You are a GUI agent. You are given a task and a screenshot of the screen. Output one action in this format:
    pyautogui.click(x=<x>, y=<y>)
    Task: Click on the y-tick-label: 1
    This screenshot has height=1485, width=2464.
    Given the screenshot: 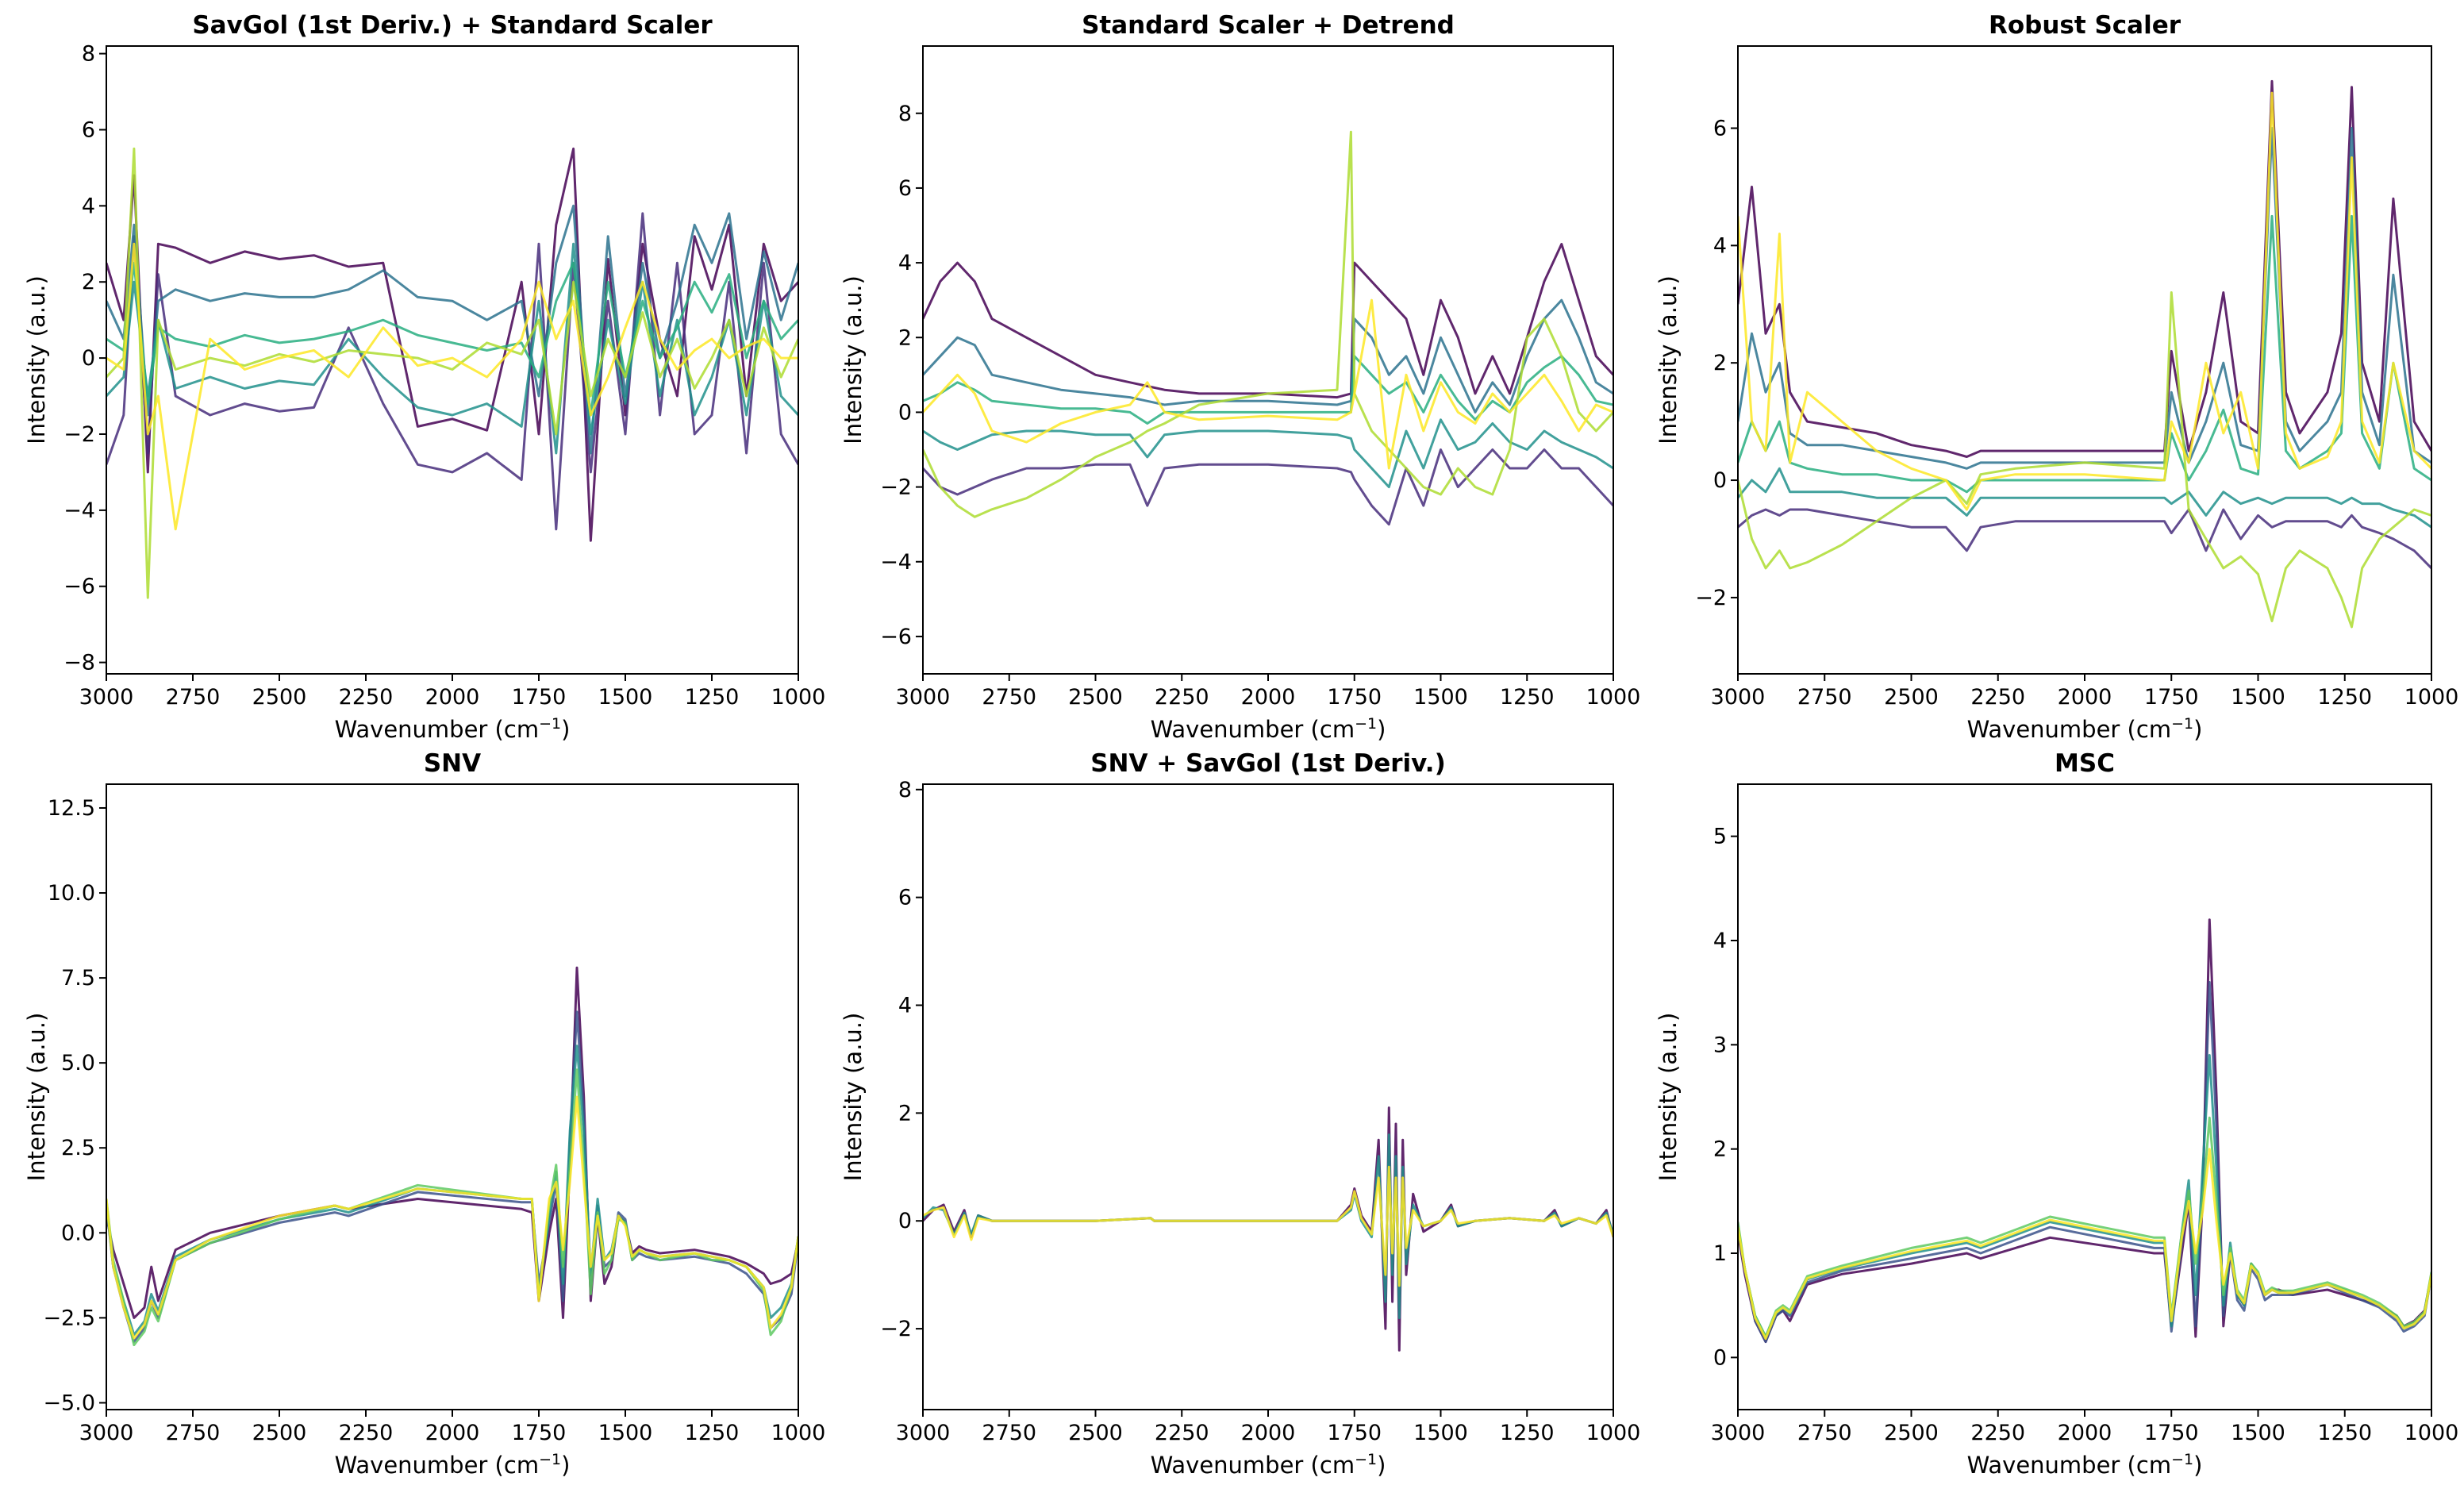 What is the action you would take?
    pyautogui.click(x=1720, y=1253)
    